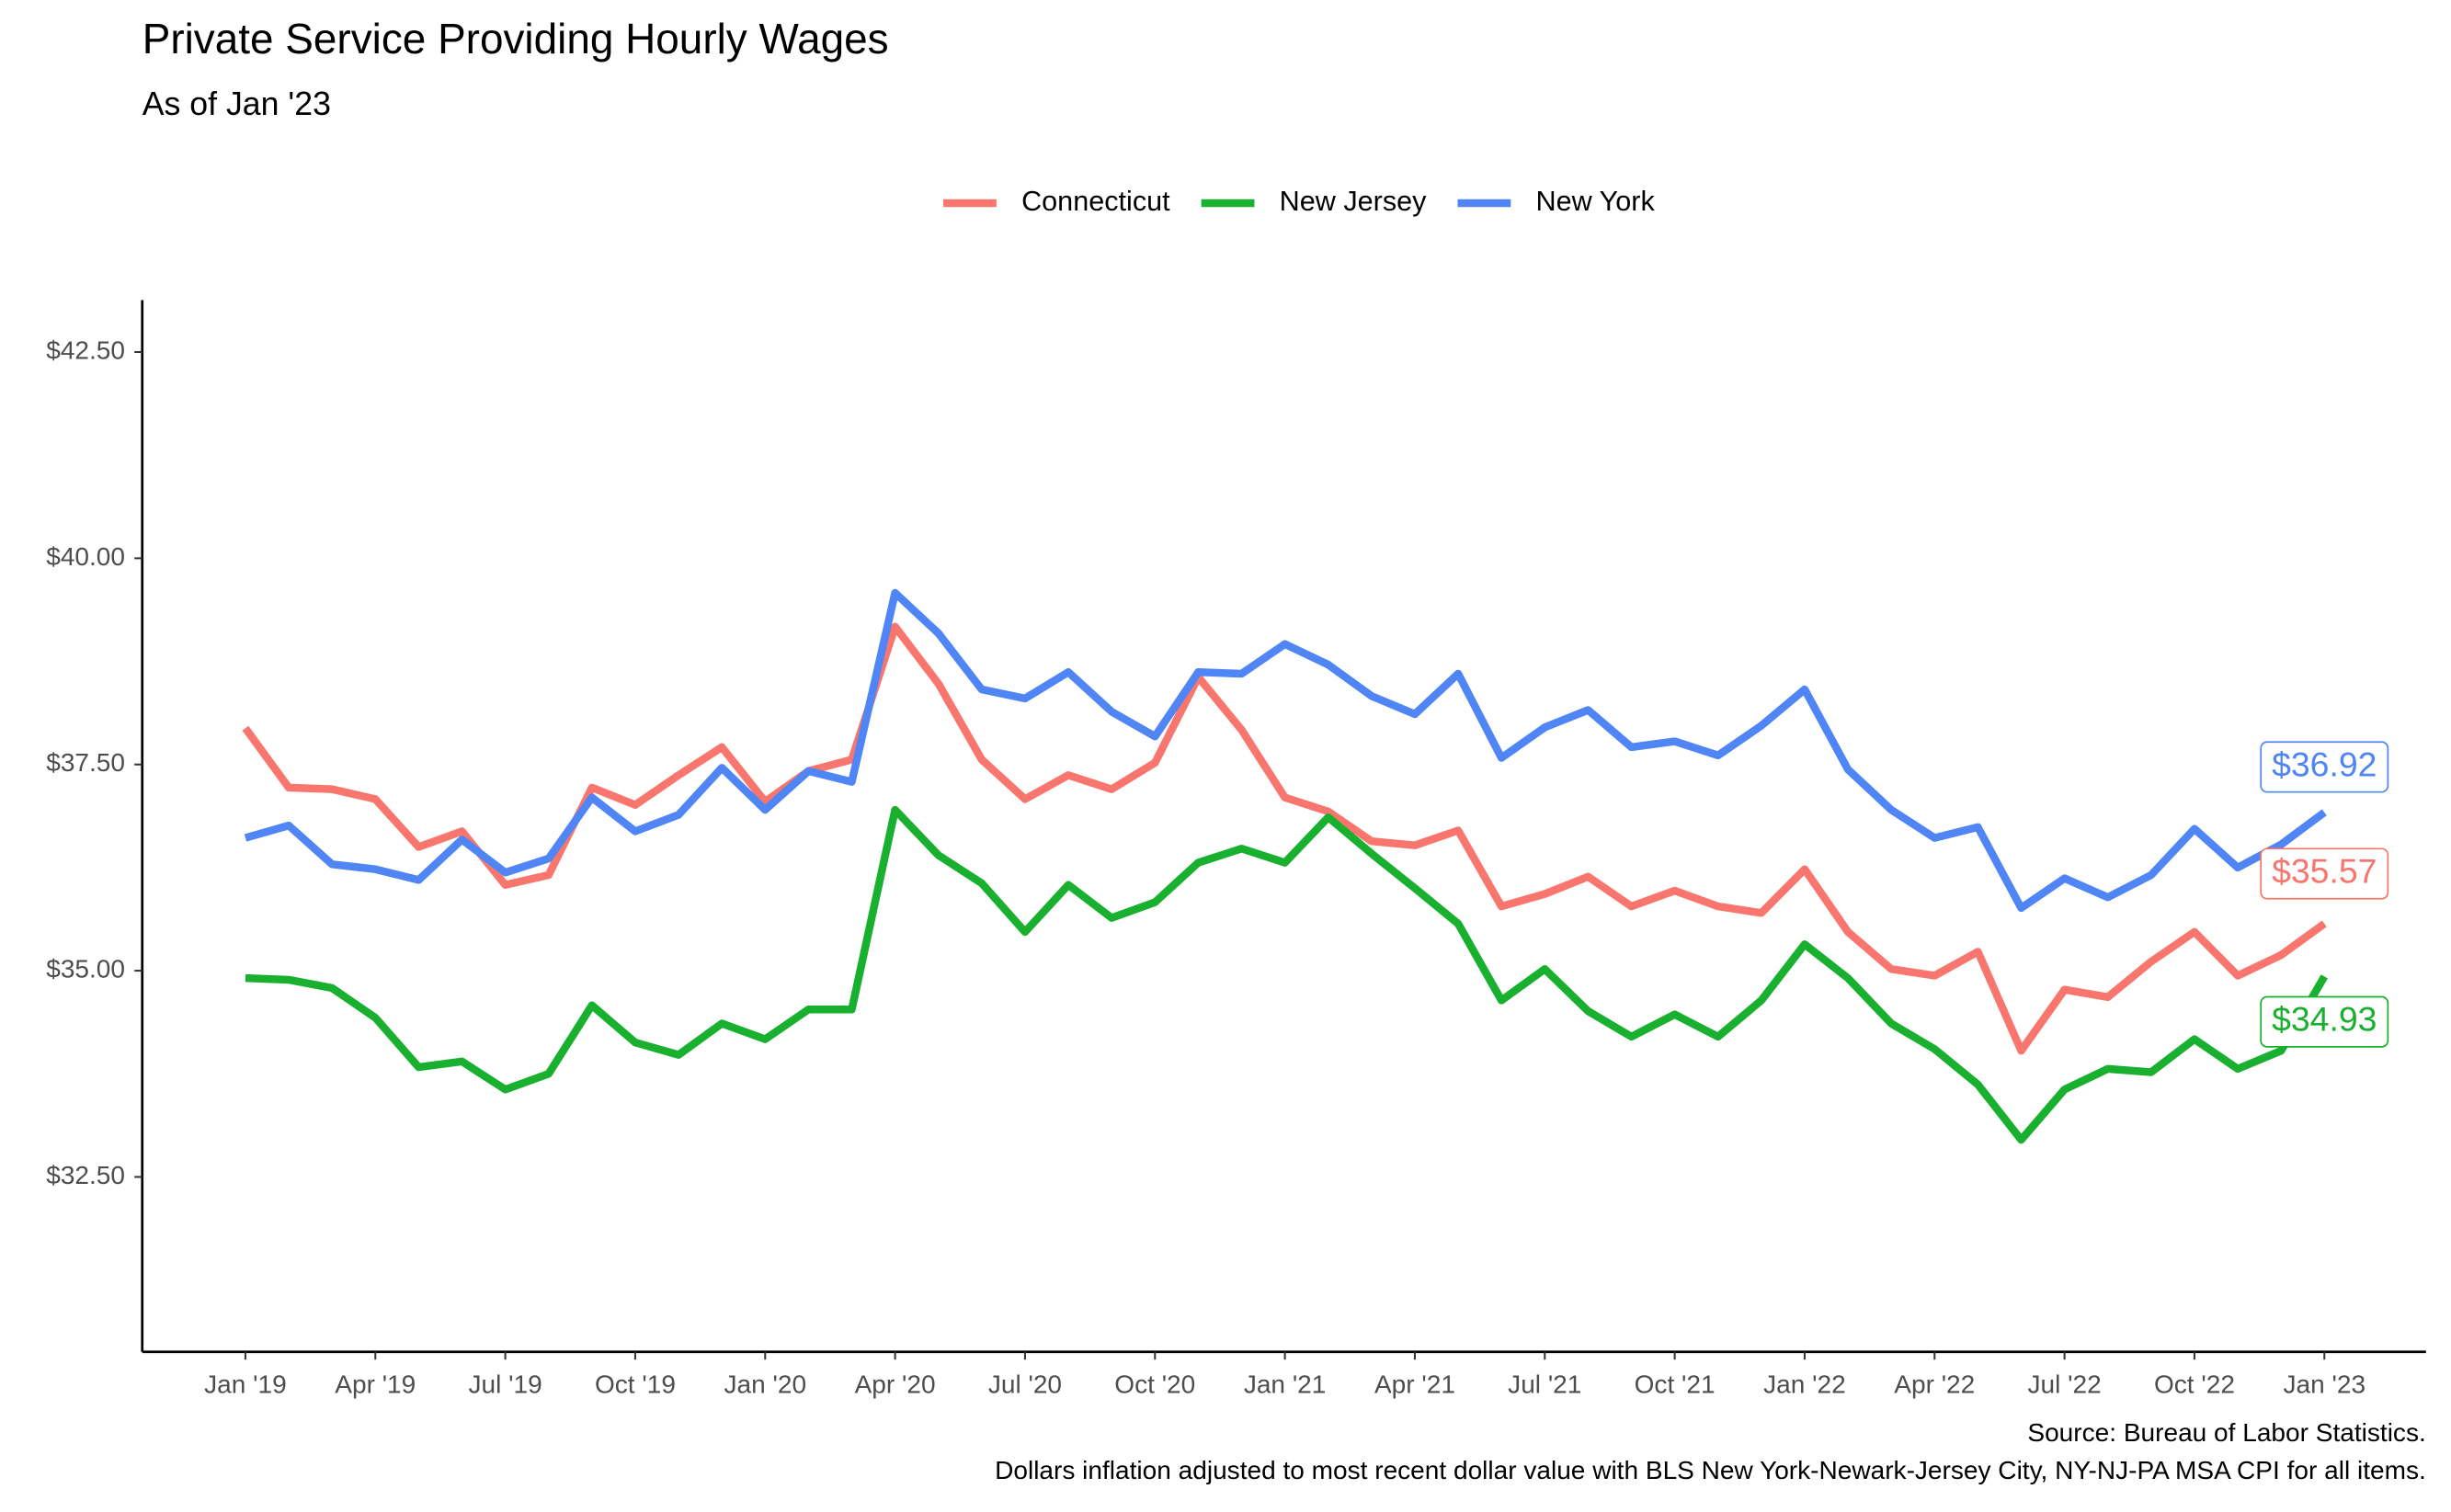  Describe the element at coordinates (1595, 201) in the screenshot. I see `legend-label: New York` at that location.